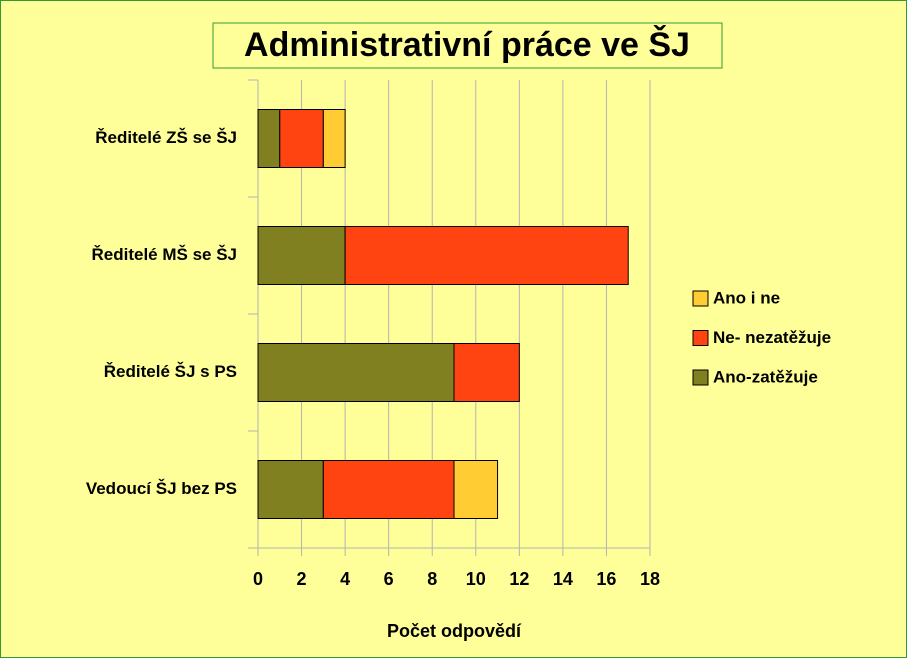 Image resolution: width=907 pixels, height=658 pixels. Describe the element at coordinates (170, 371) in the screenshot. I see `y-tick-label: Ředitelé ŠJ s PS` at that location.